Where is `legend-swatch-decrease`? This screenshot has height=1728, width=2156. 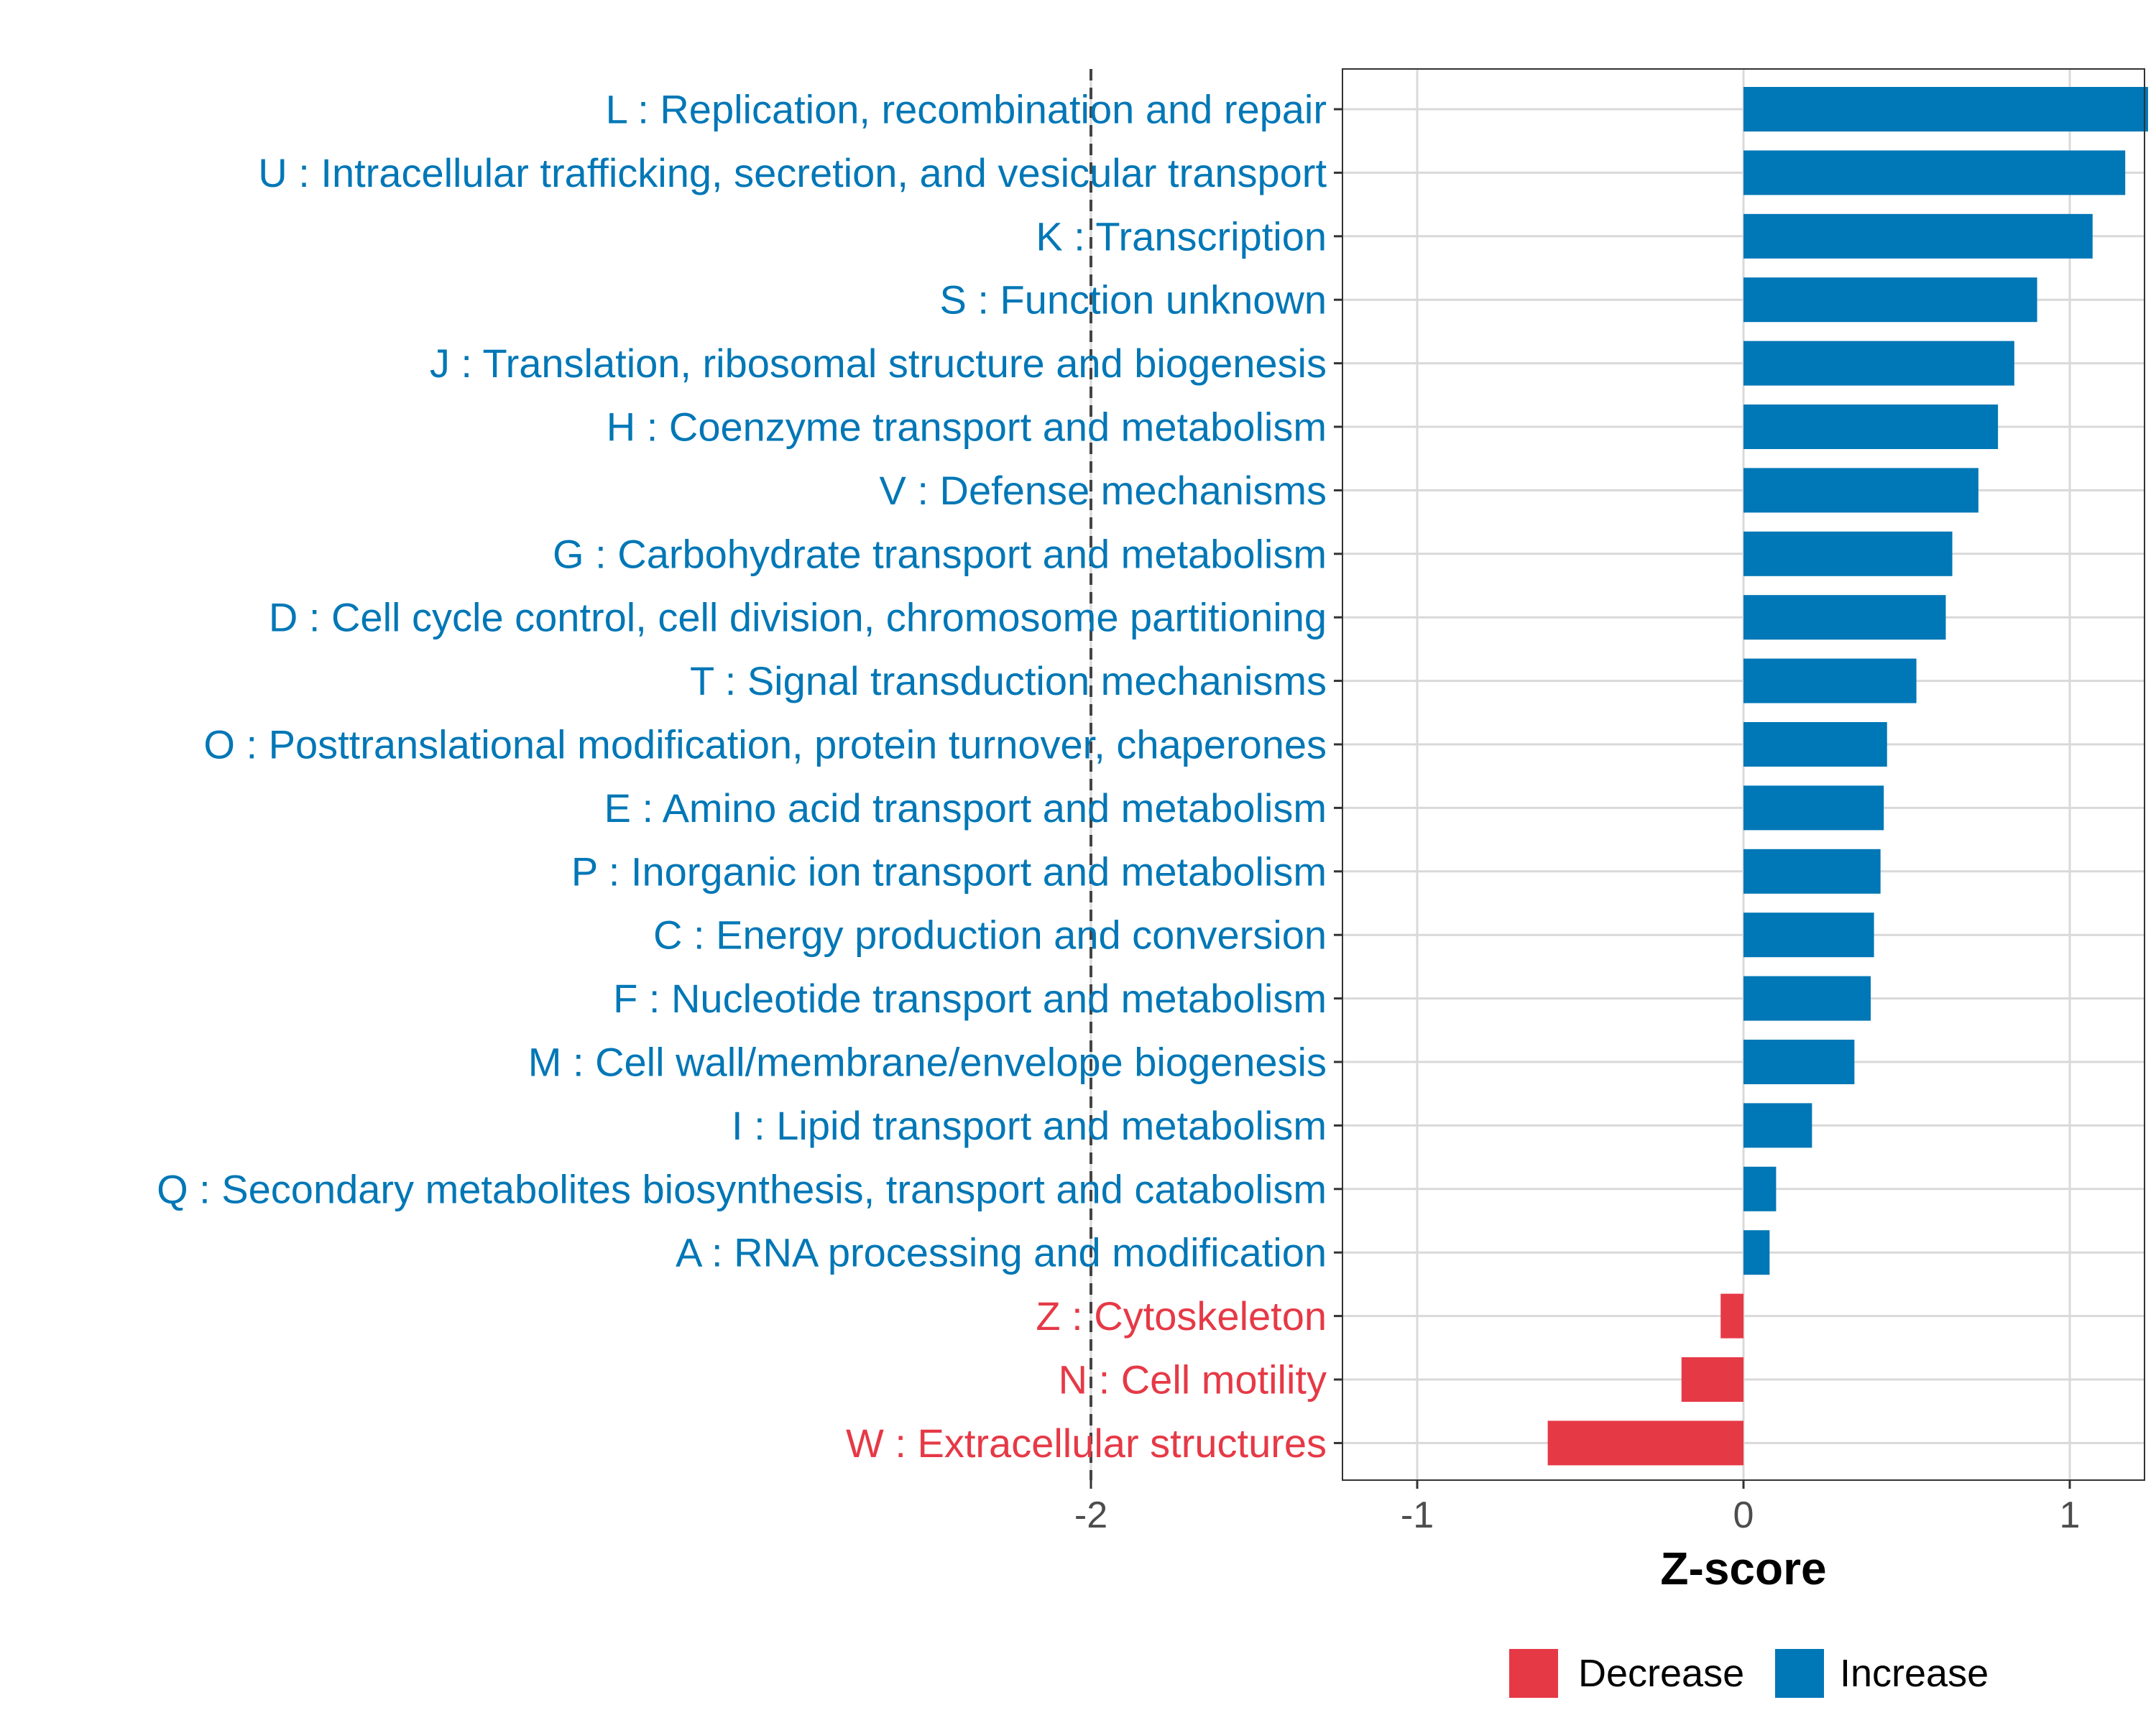
legend-swatch-decrease is located at coordinates (1533, 1674).